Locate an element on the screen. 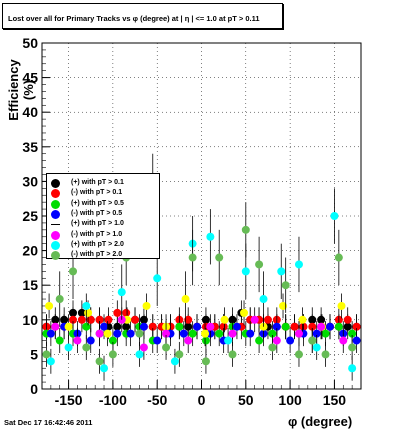 This screenshot has width=400, height=433. legend-label: (-) with pT > 1.0 is located at coordinates (97, 234).